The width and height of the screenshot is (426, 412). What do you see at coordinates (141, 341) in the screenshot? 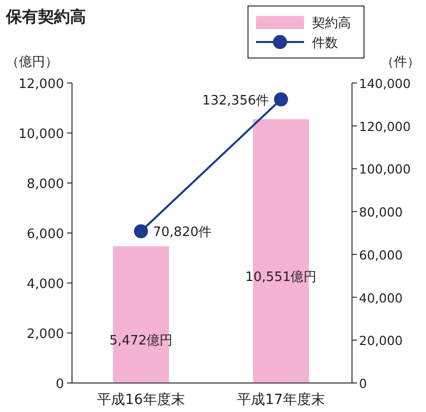
I see `data-label: 5,472億円` at bounding box center [141, 341].